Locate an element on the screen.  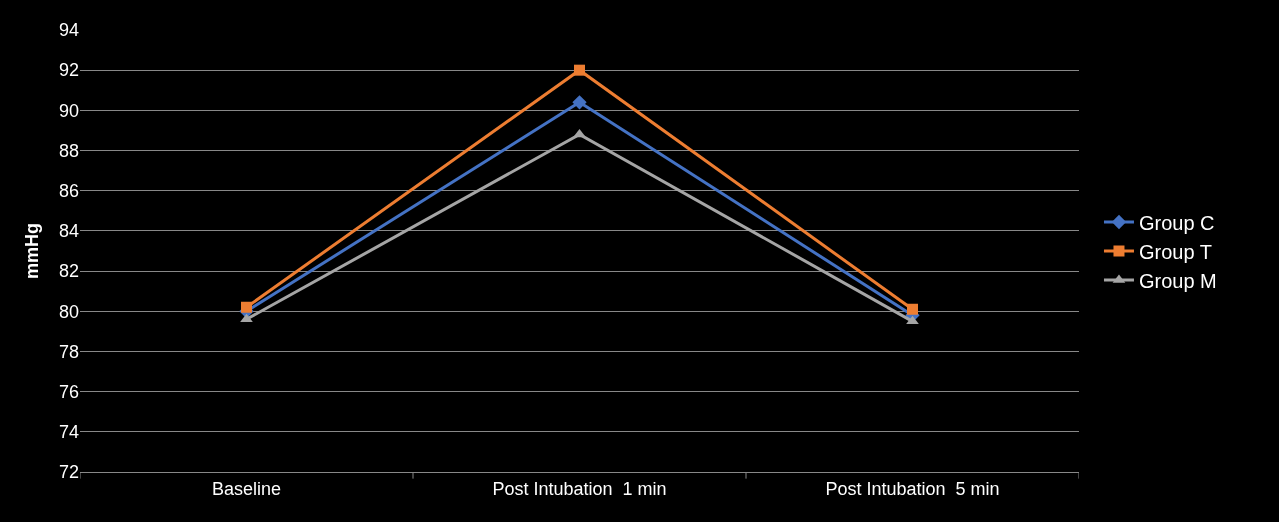
legend-label: Group C is located at coordinates (1176, 222).